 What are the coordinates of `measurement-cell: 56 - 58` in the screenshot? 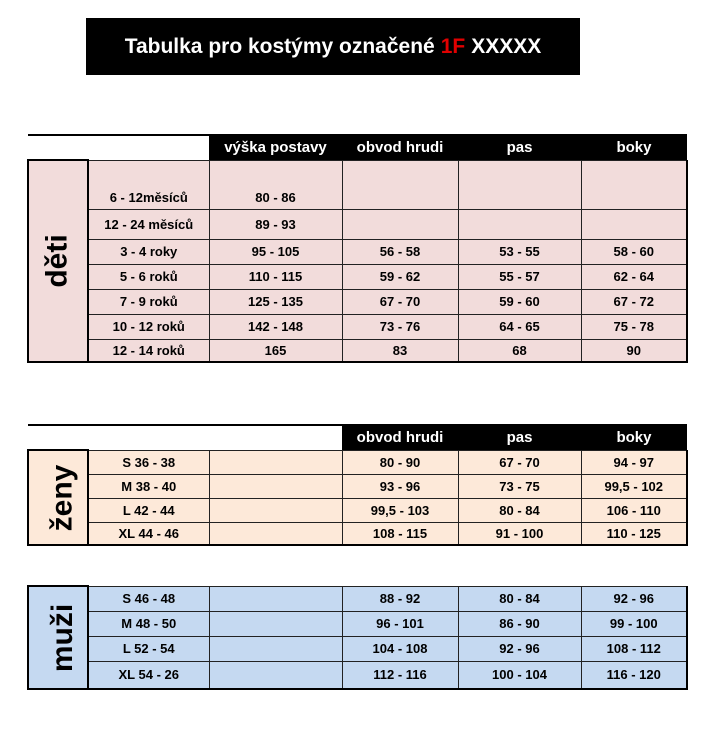 It's located at (400, 251).